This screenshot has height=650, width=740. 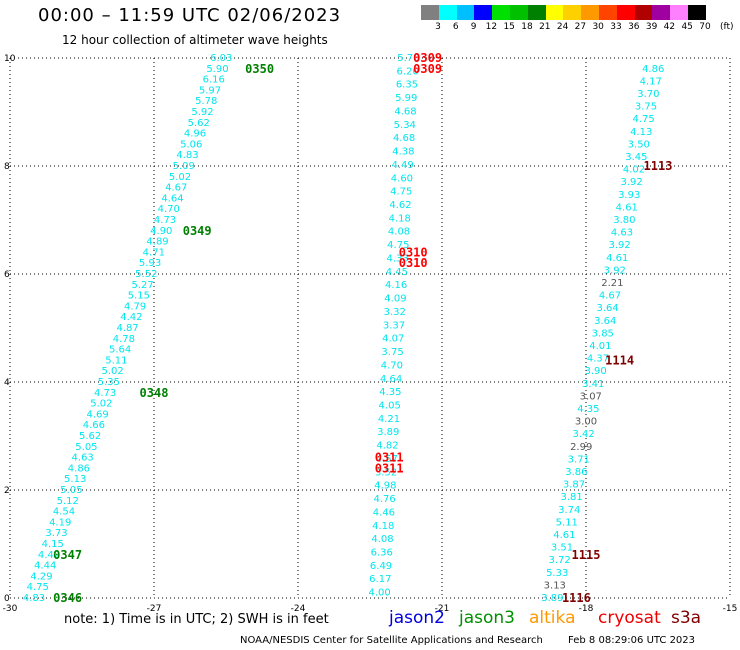 I want to click on pass-time-label: 1113, so click(x=658, y=166).